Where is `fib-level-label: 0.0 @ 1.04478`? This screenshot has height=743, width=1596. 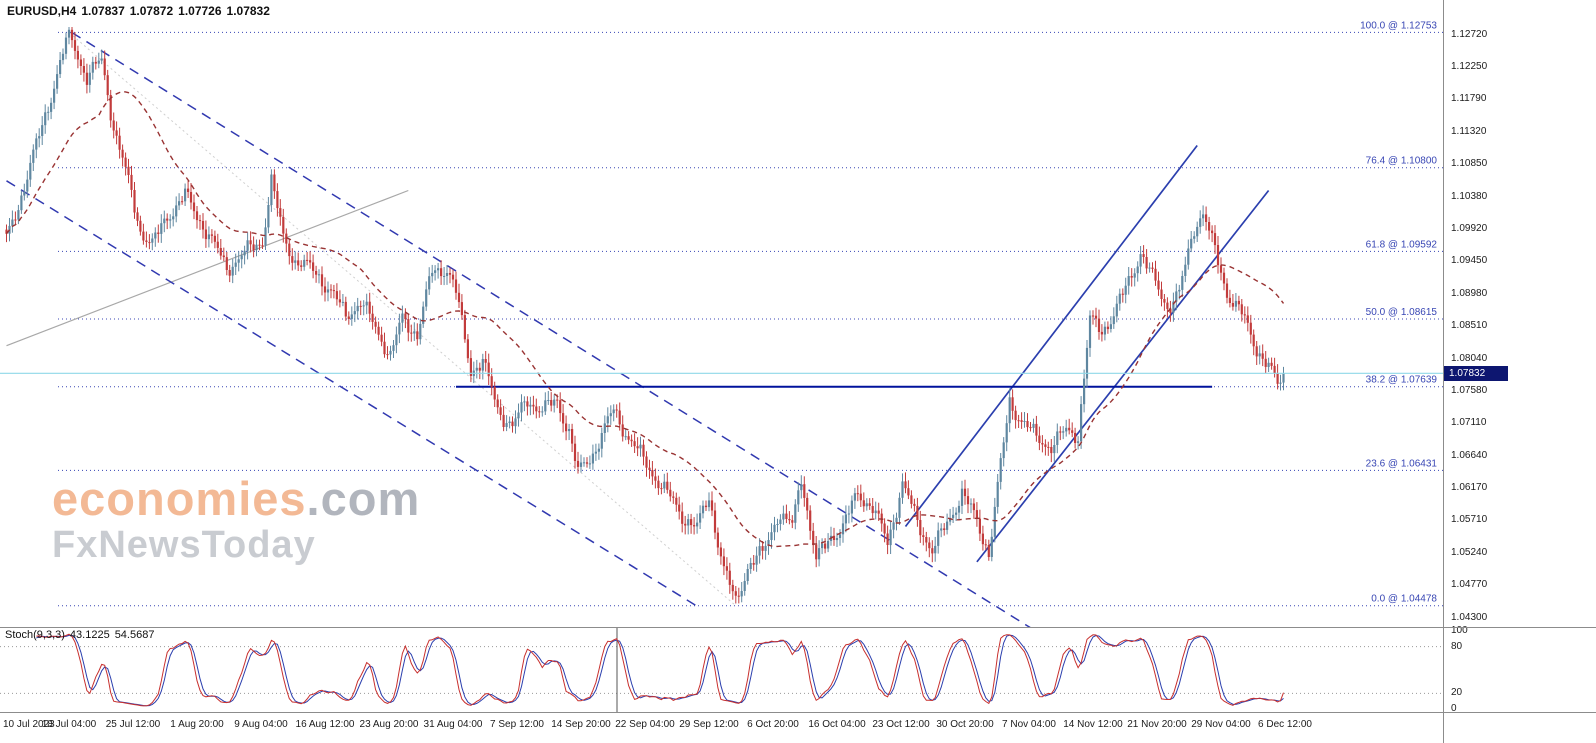 fib-level-label: 0.0 @ 1.04478 is located at coordinates (1404, 599).